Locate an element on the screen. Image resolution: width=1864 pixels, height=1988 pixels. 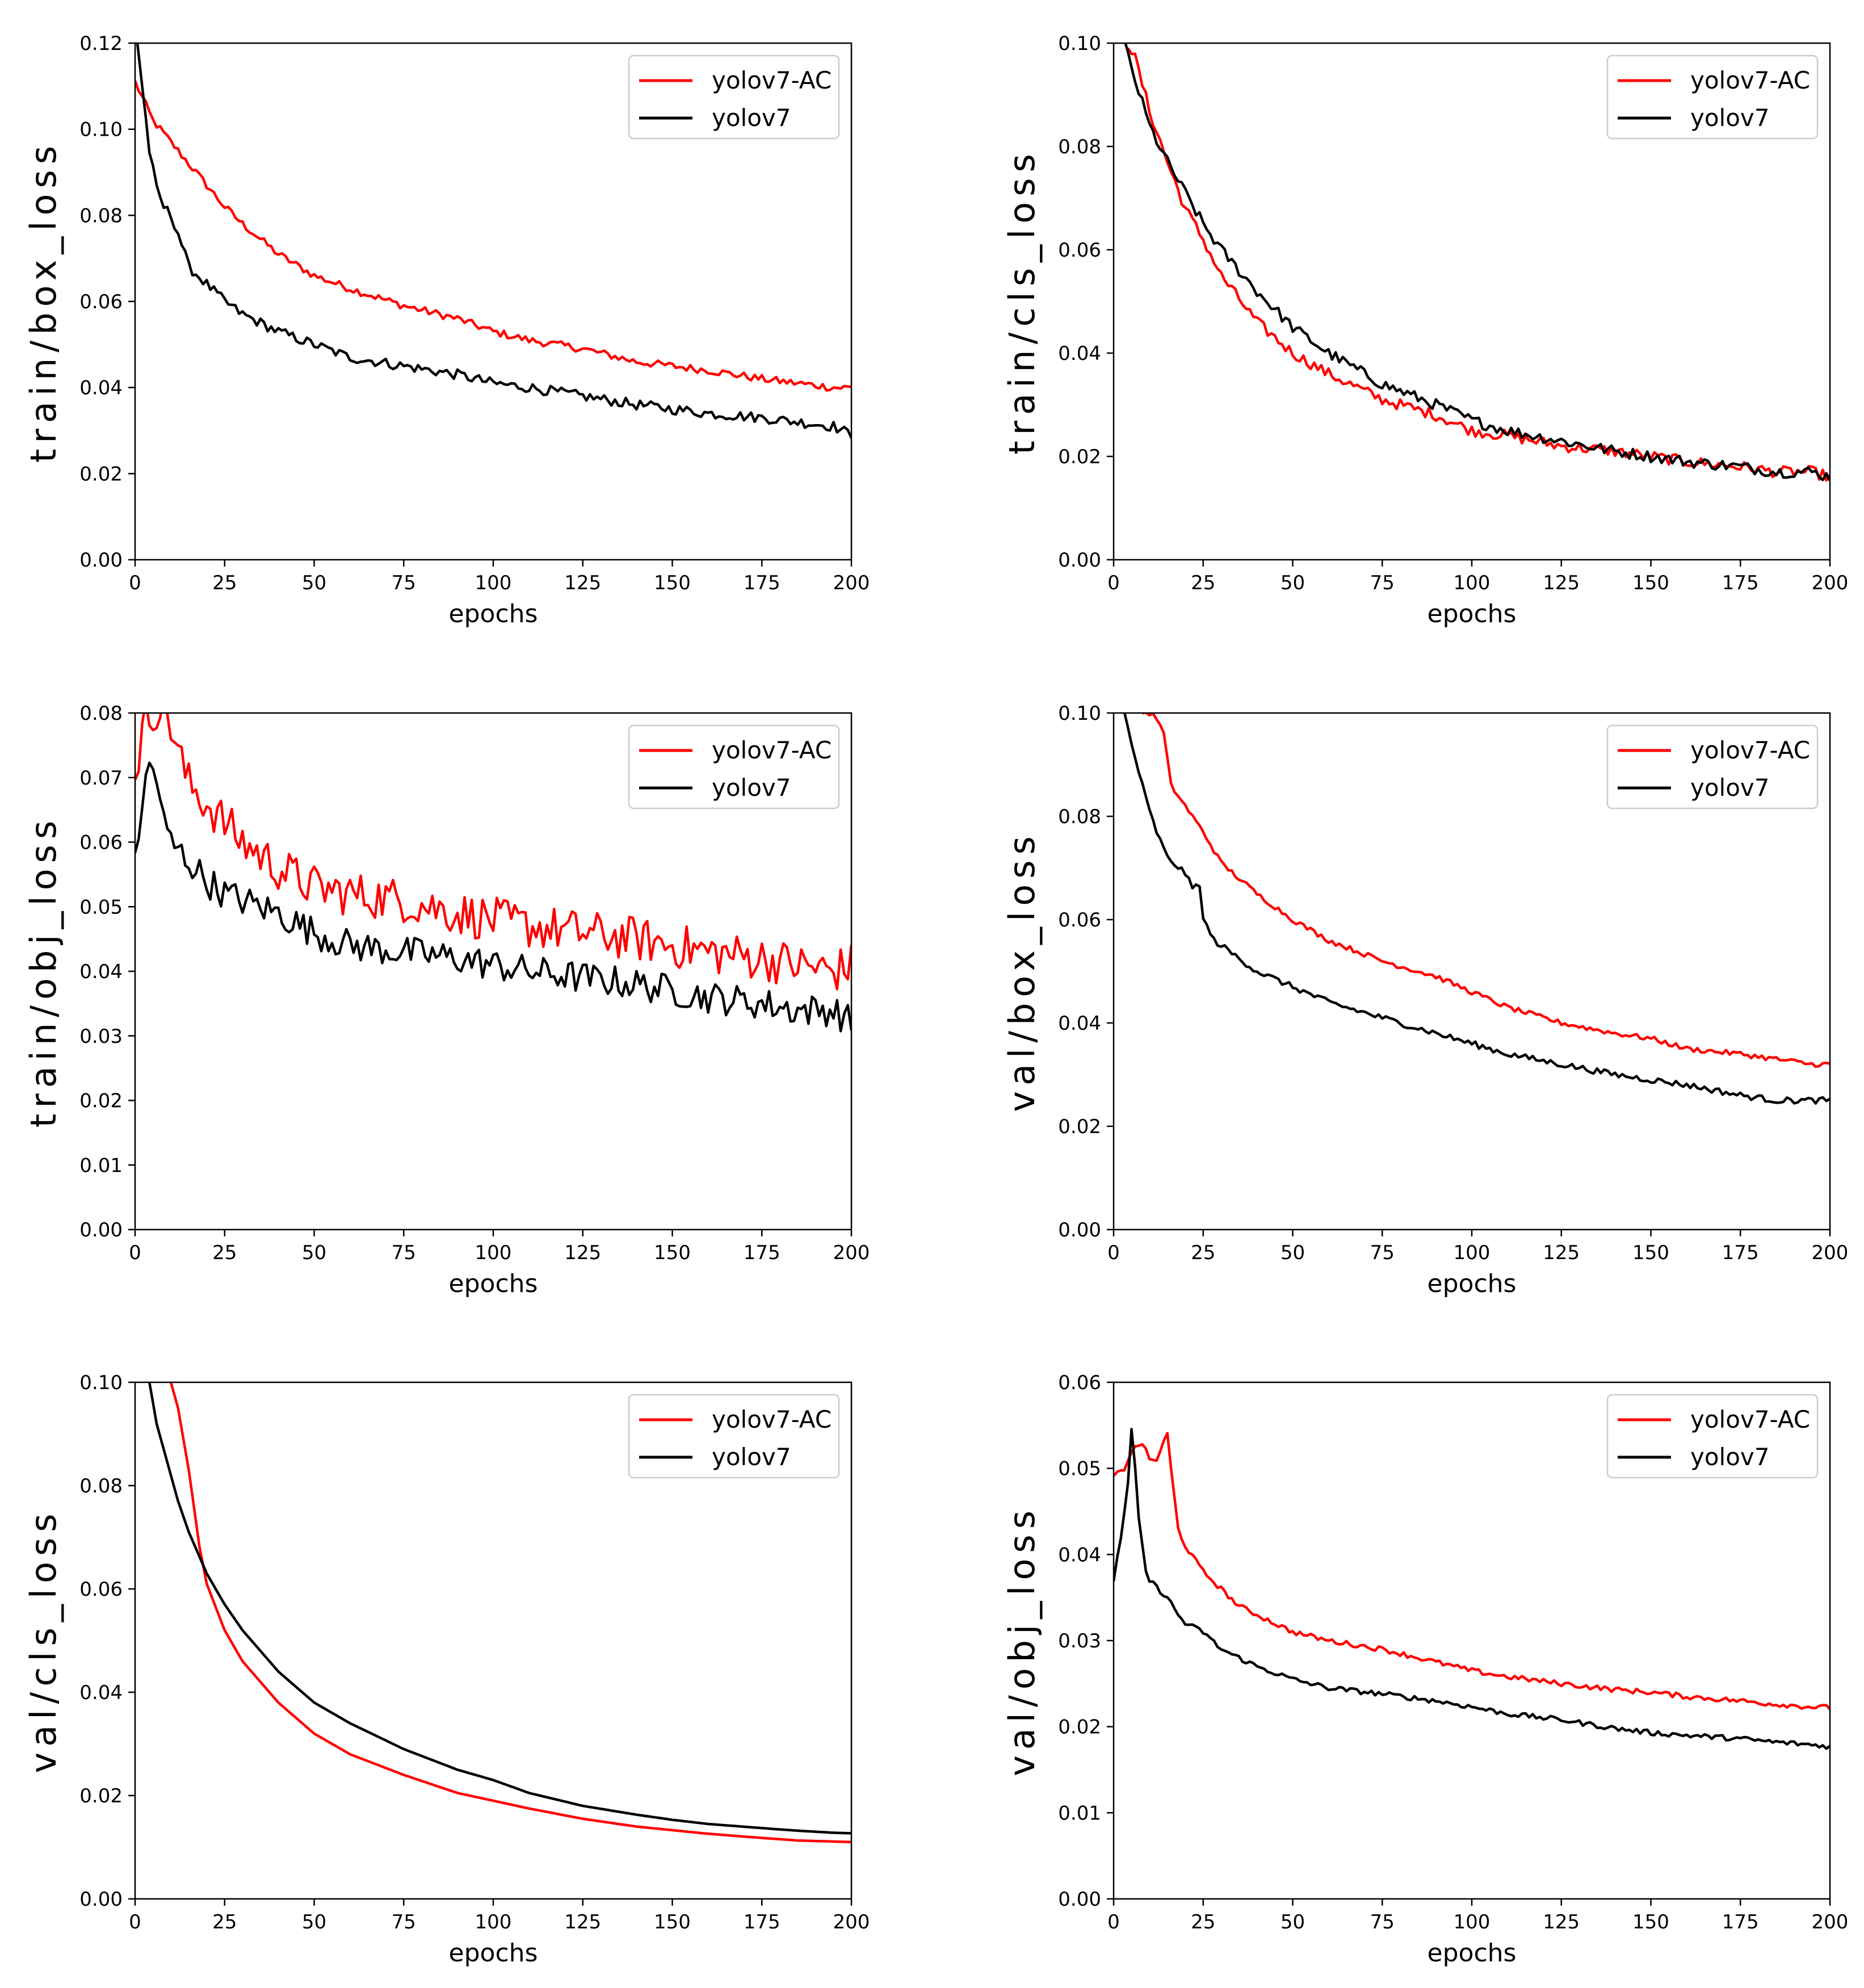
y-axis-label: train/cls_loss is located at coordinates (1022, 301).